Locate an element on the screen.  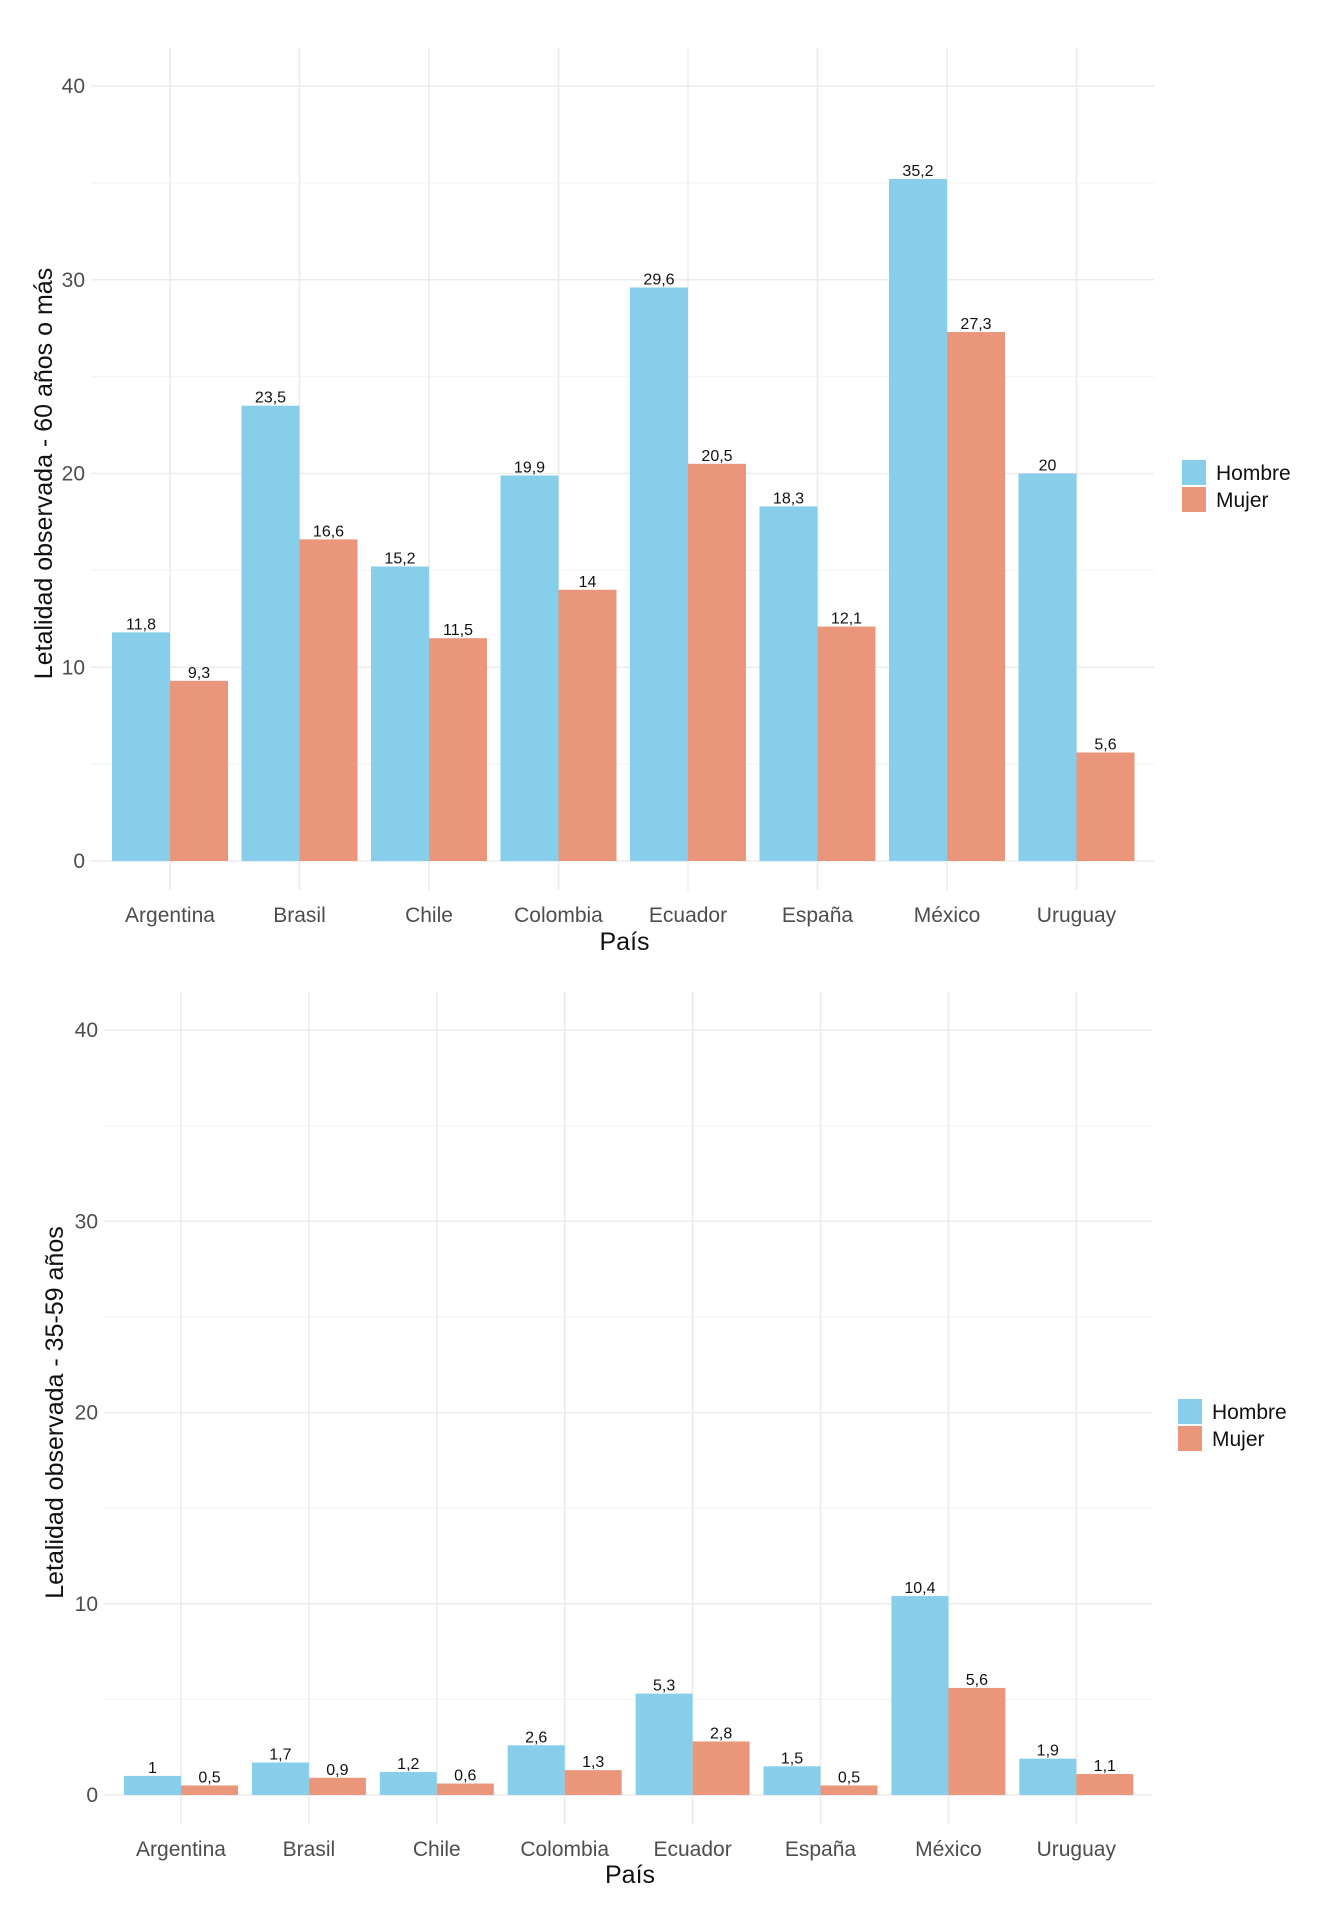
data-label: 16,6 is located at coordinates (328, 531).